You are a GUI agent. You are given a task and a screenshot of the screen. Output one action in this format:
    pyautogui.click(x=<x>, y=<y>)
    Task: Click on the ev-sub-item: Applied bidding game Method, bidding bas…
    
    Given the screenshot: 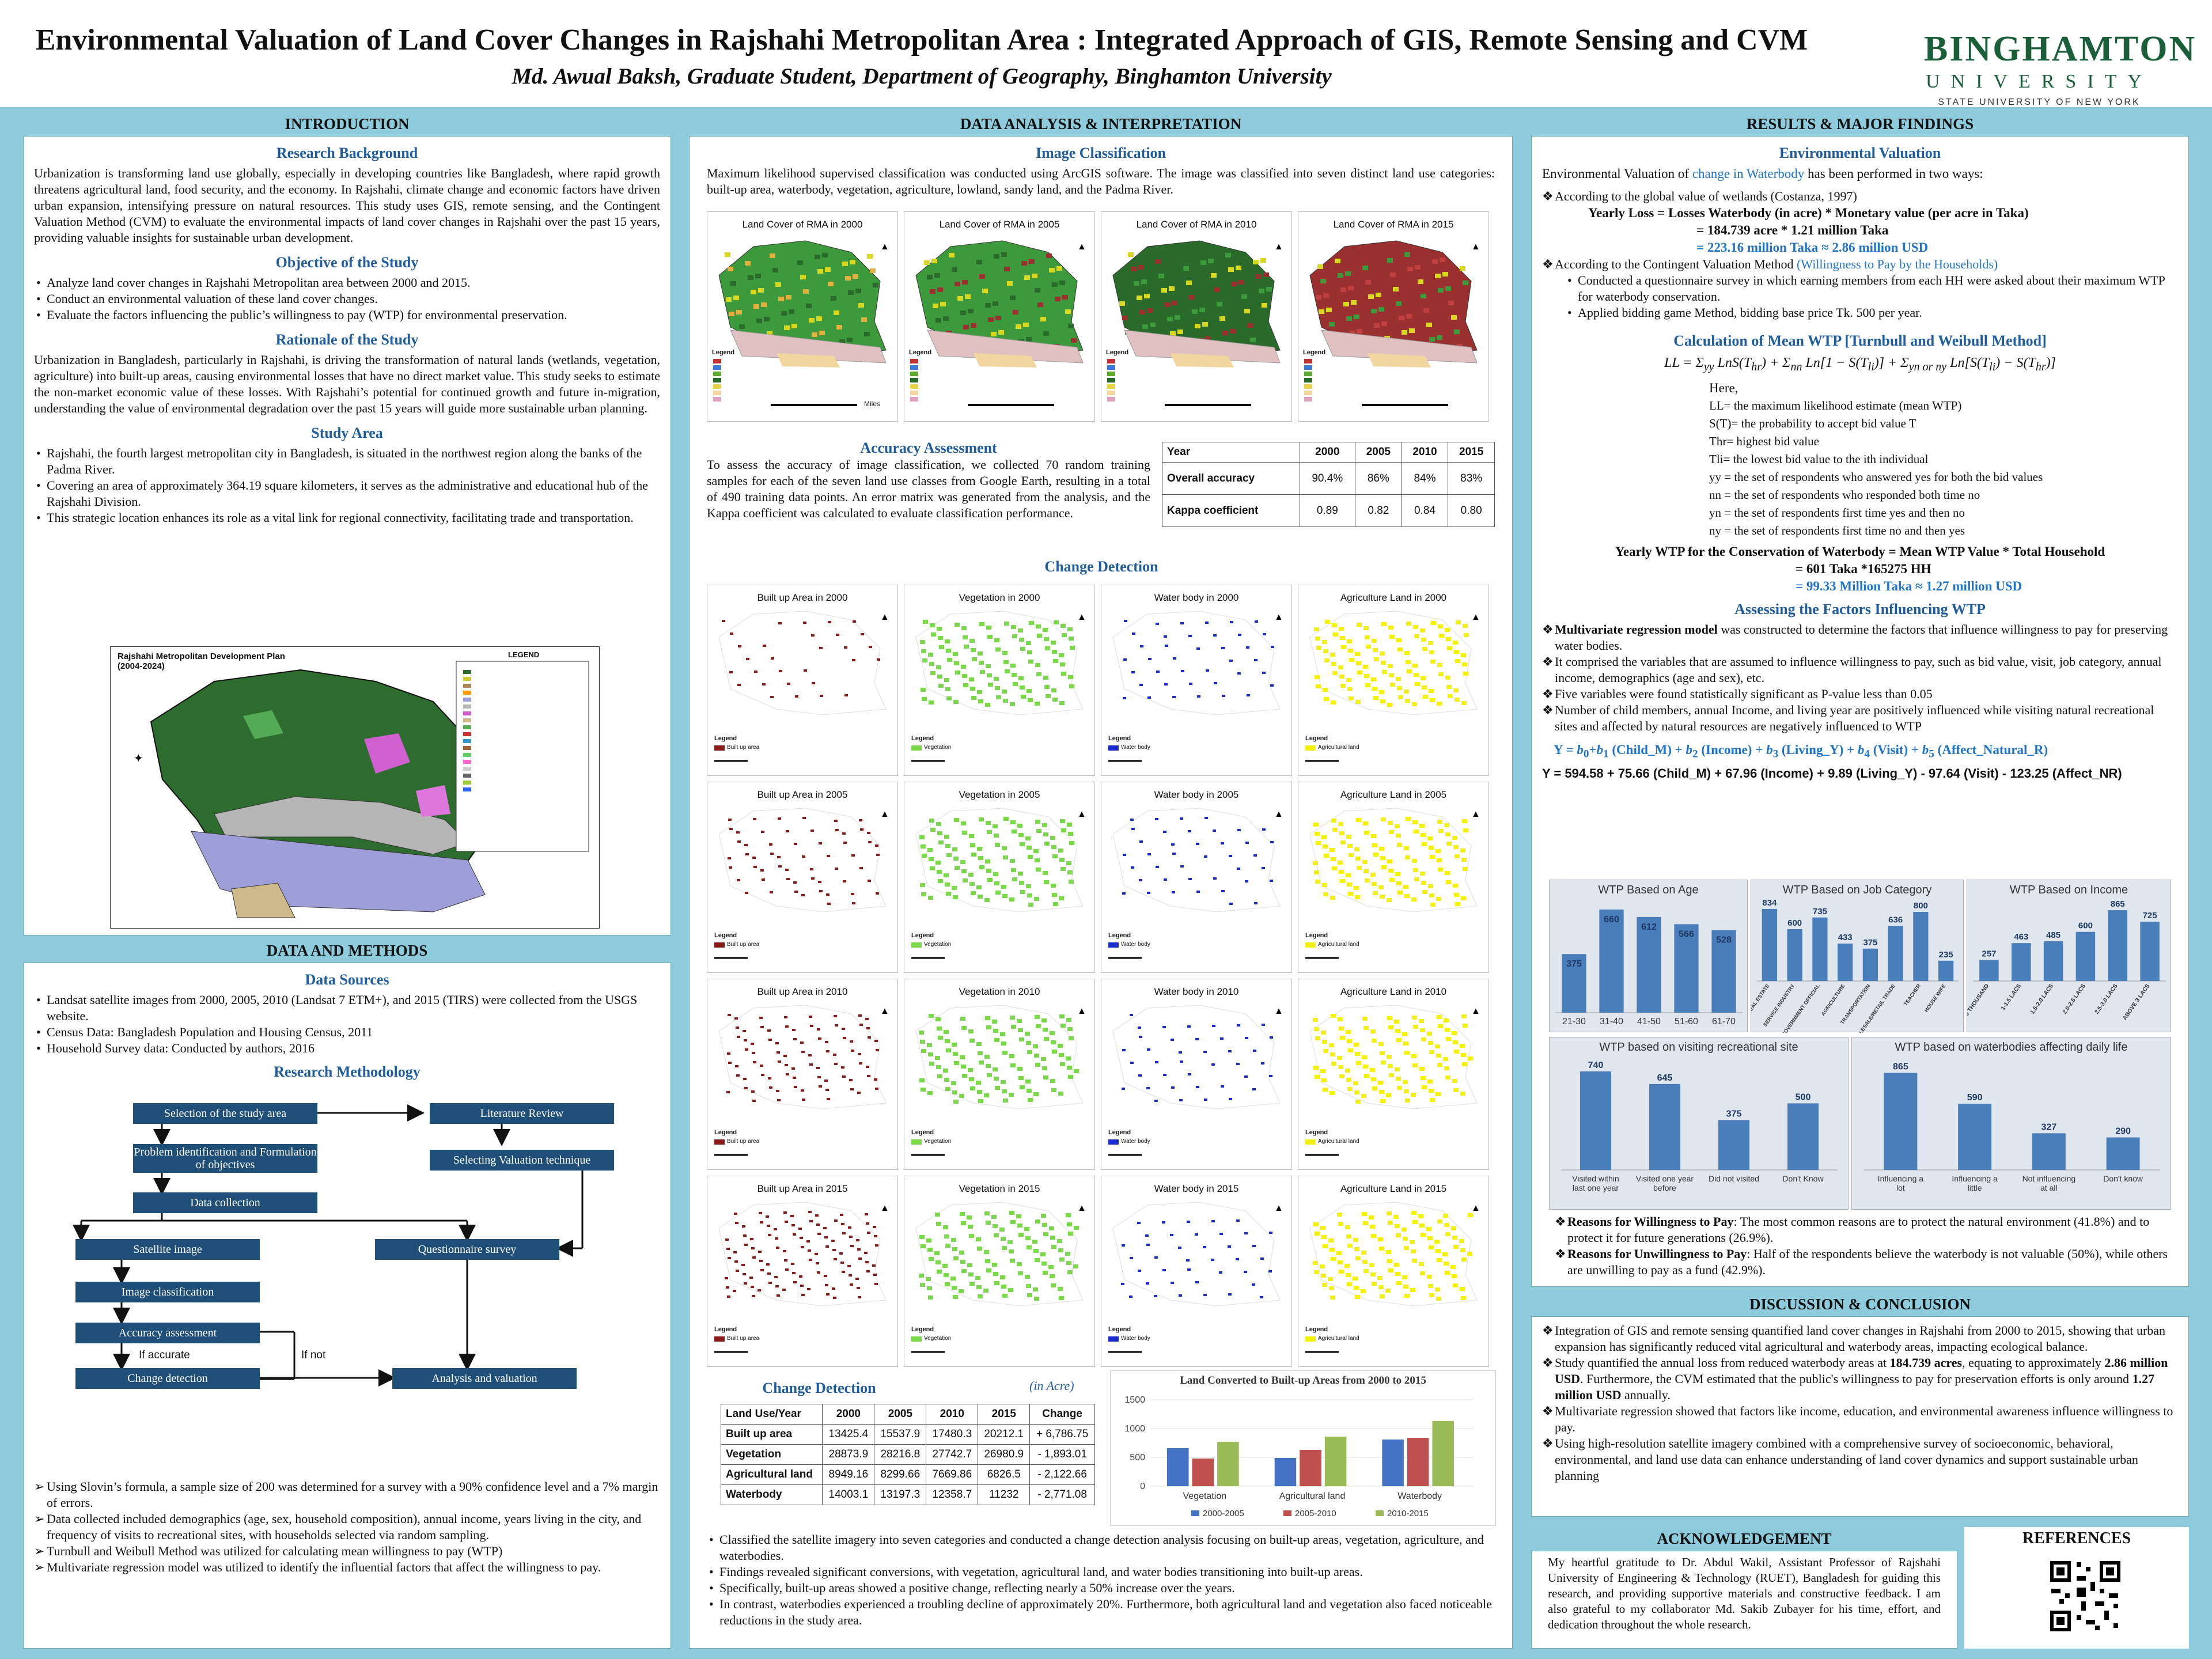 What is the action you would take?
    pyautogui.click(x=1871, y=313)
    